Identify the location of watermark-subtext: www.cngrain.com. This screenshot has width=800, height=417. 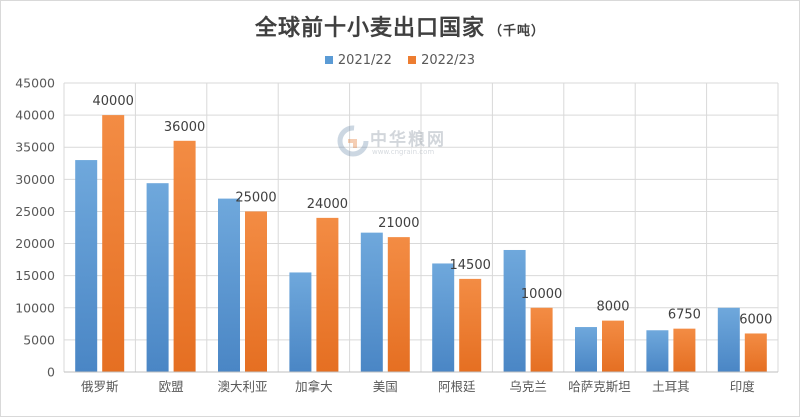
(403, 152).